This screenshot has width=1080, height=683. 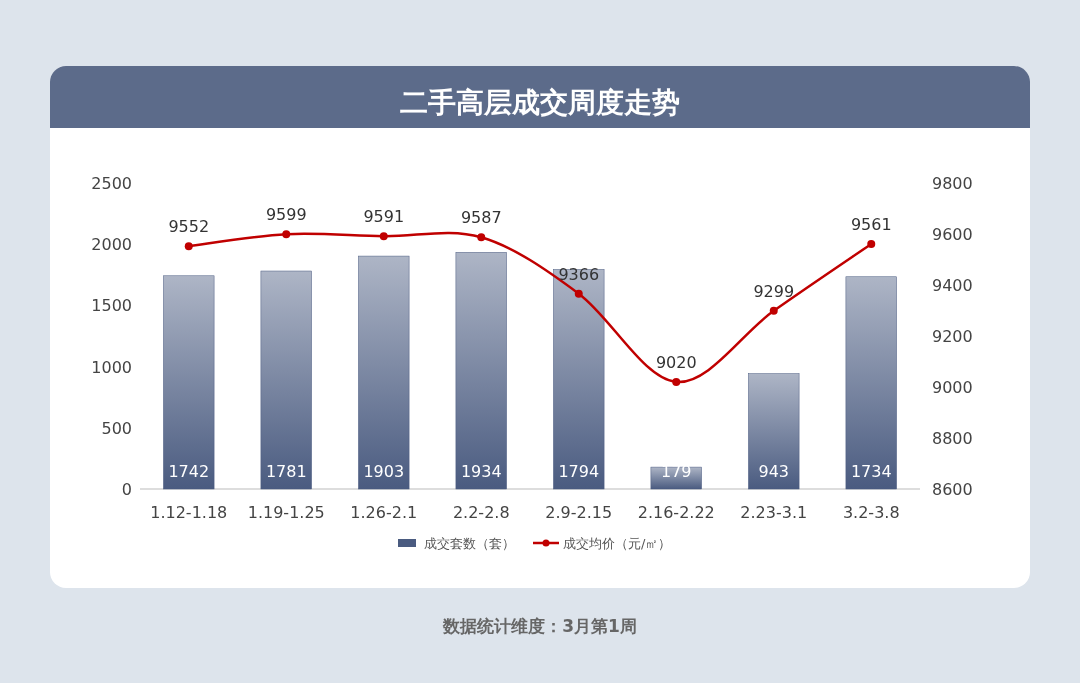 I want to click on y2-tick-label: 9400, so click(x=952, y=285).